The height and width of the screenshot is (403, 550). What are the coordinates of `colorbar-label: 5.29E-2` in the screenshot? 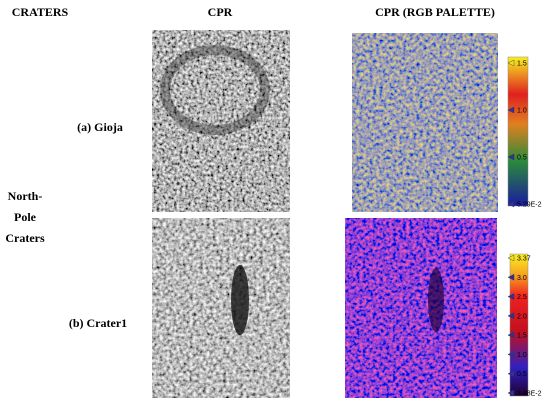 It's located at (529, 205).